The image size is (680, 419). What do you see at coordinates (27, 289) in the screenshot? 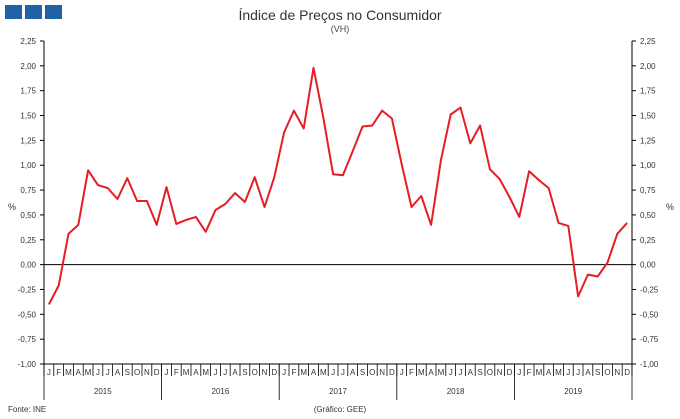
I see `y-tick-label-left: -0,25` at bounding box center [27, 289].